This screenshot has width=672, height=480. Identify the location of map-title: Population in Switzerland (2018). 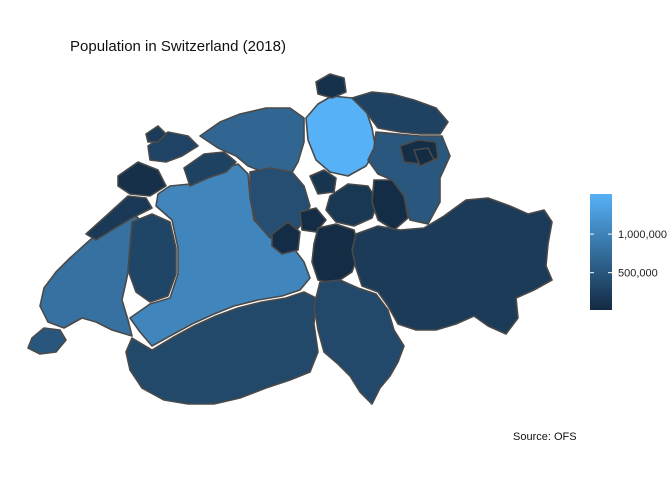
(178, 46).